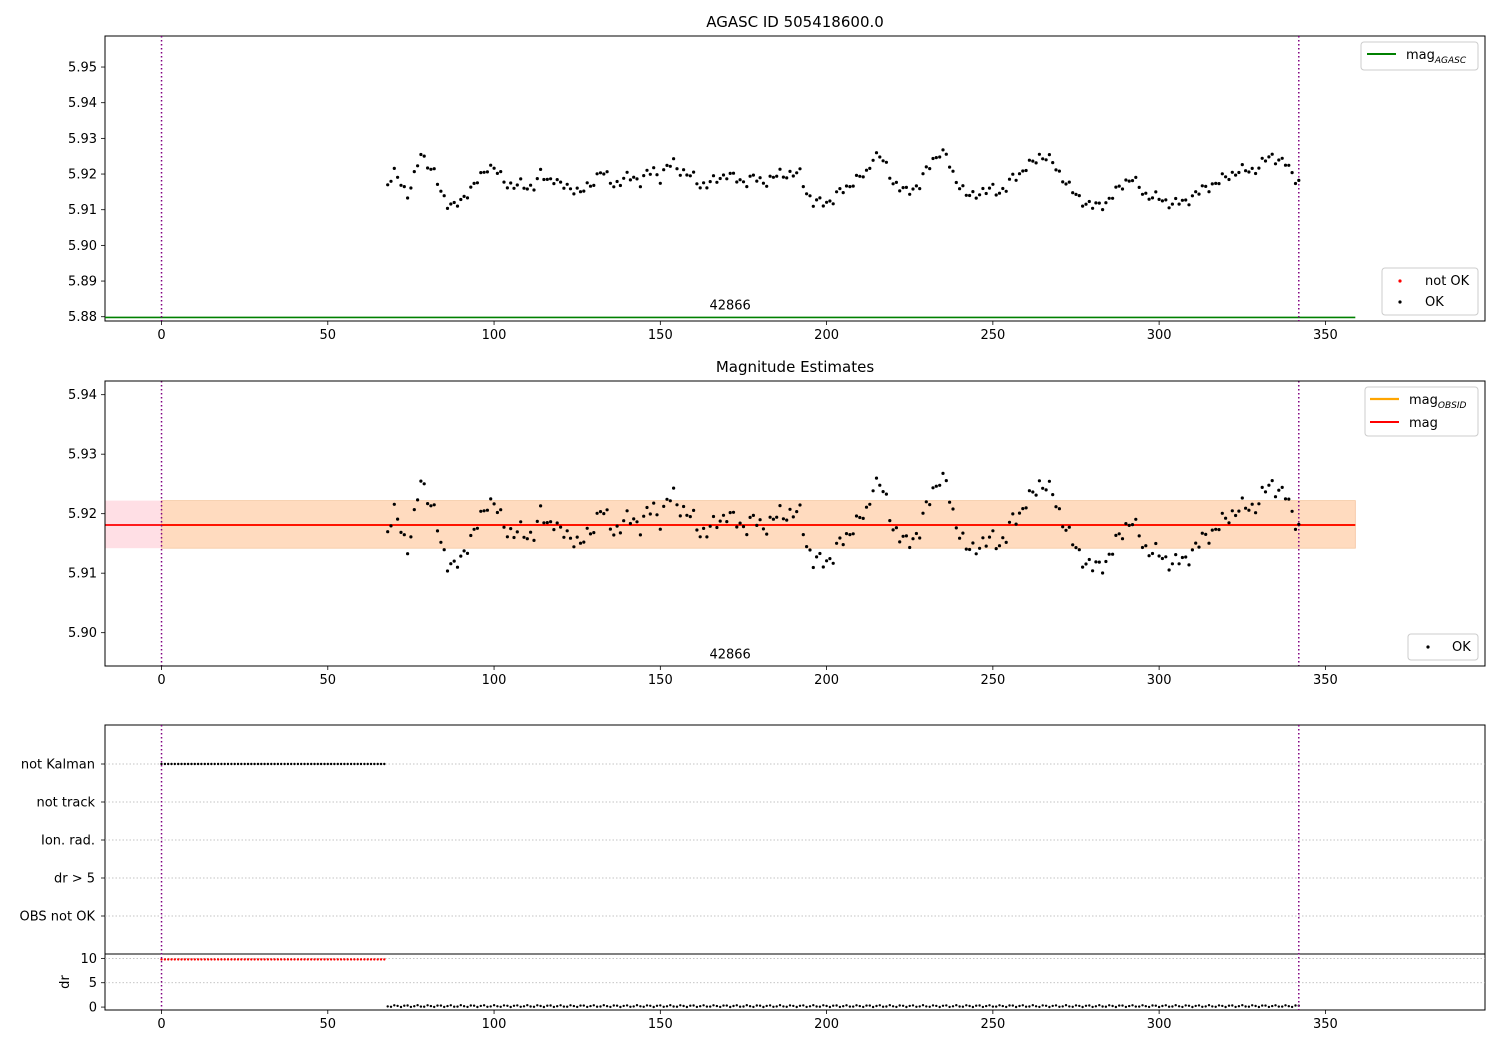  What do you see at coordinates (795, 367) in the screenshot?
I see `middle-panel-title: Magnitude Estimates` at bounding box center [795, 367].